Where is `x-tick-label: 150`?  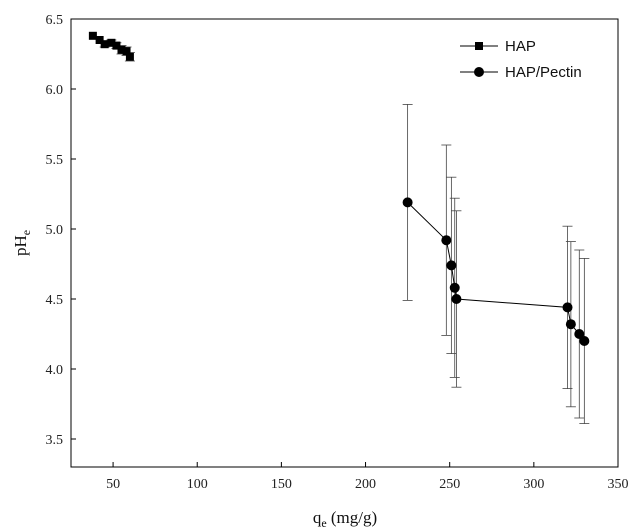
x-tick-label: 150 is located at coordinates (281, 484).